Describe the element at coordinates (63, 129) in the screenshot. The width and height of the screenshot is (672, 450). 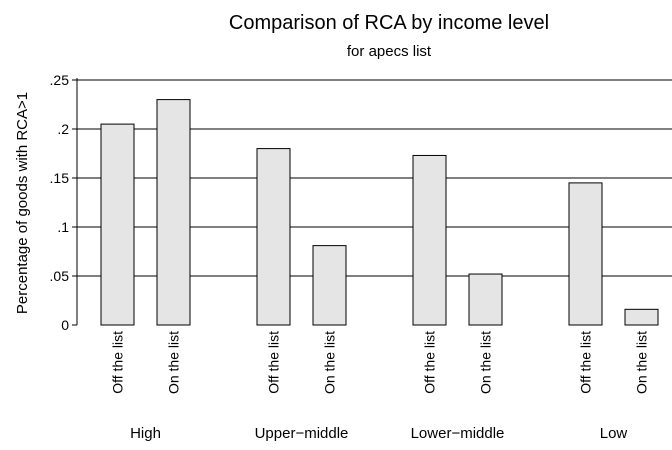
I see `y-tick-label: .2` at that location.